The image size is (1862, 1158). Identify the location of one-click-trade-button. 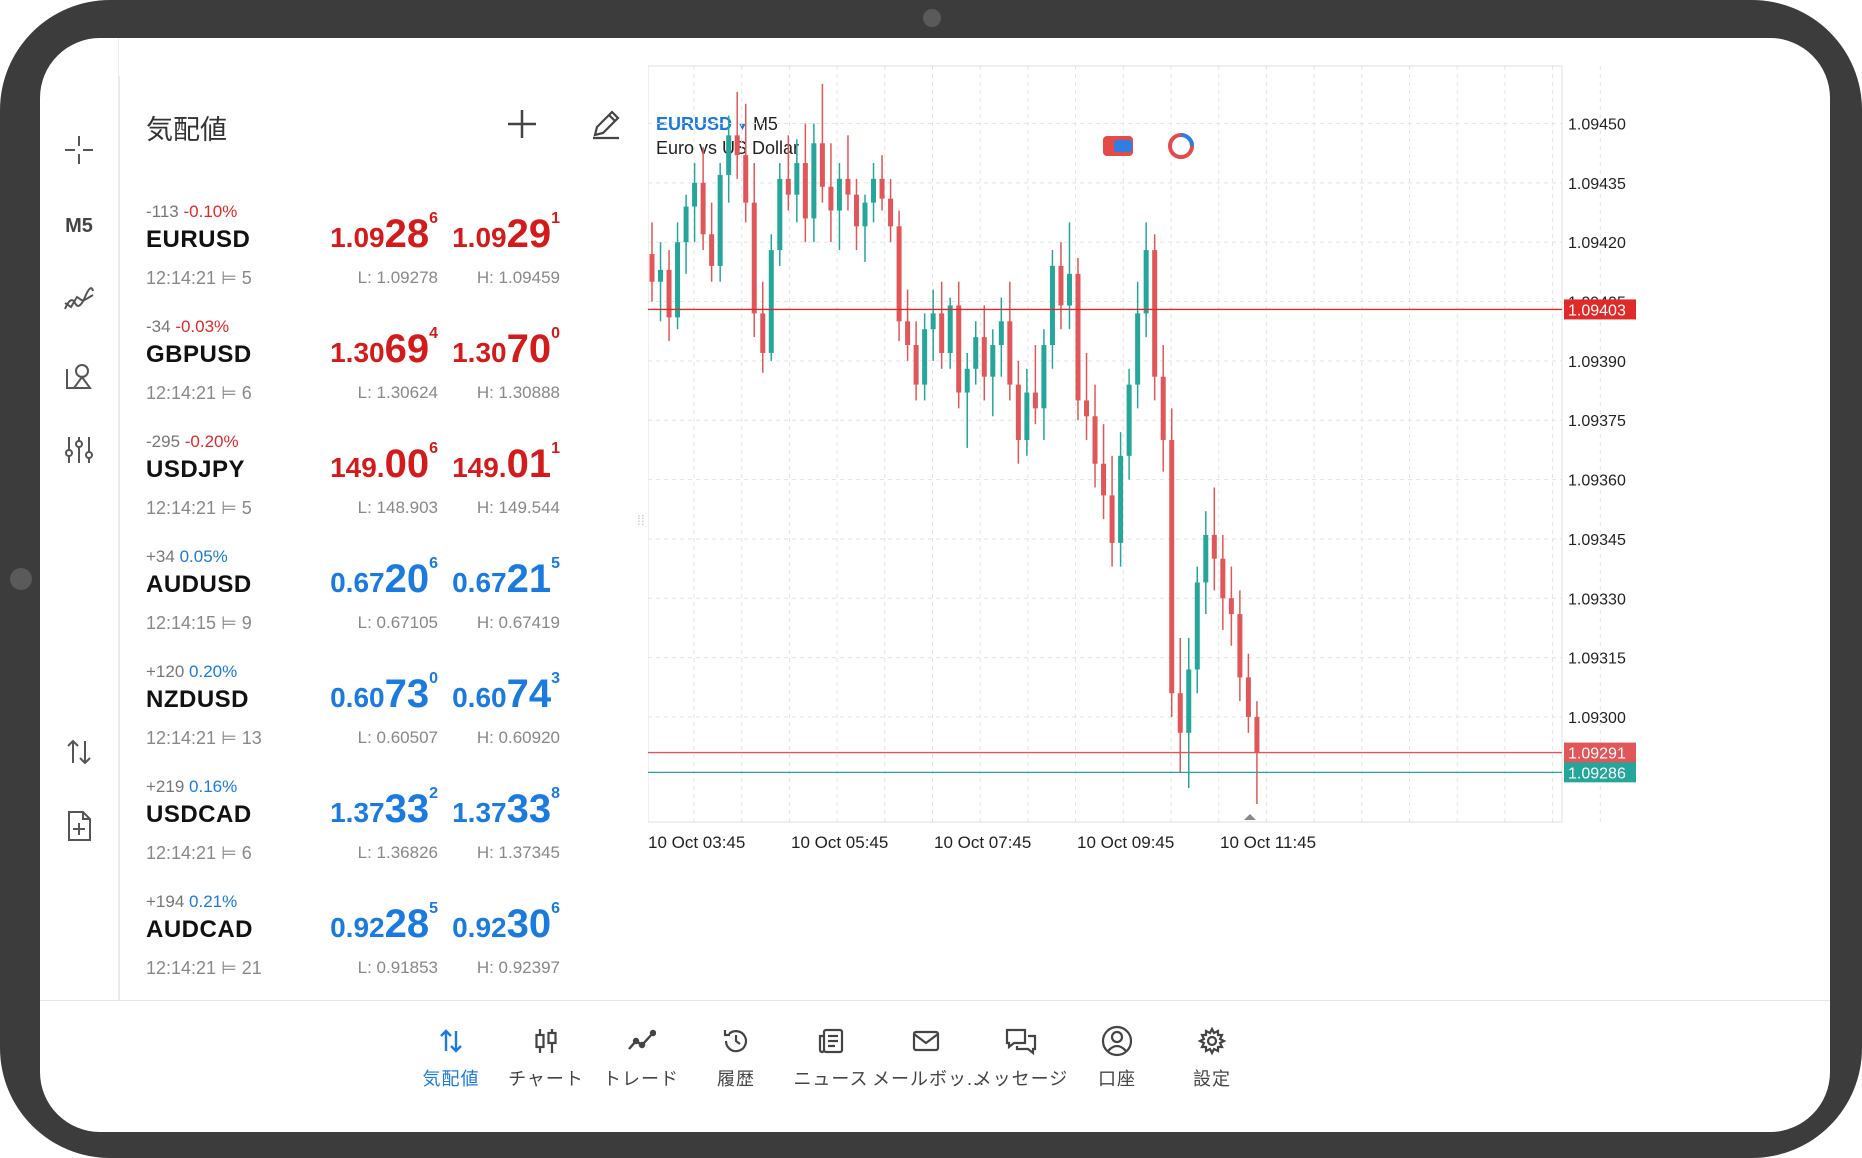
(79, 752).